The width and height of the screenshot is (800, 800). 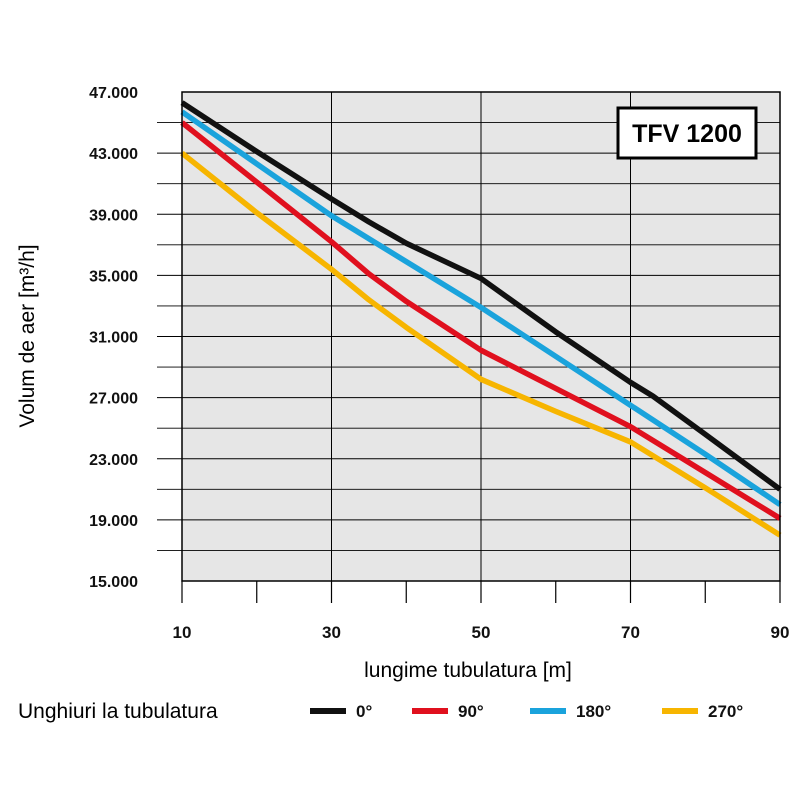 What do you see at coordinates (468, 670) in the screenshot?
I see `x-axis-title: lungime tubulatura [m]` at bounding box center [468, 670].